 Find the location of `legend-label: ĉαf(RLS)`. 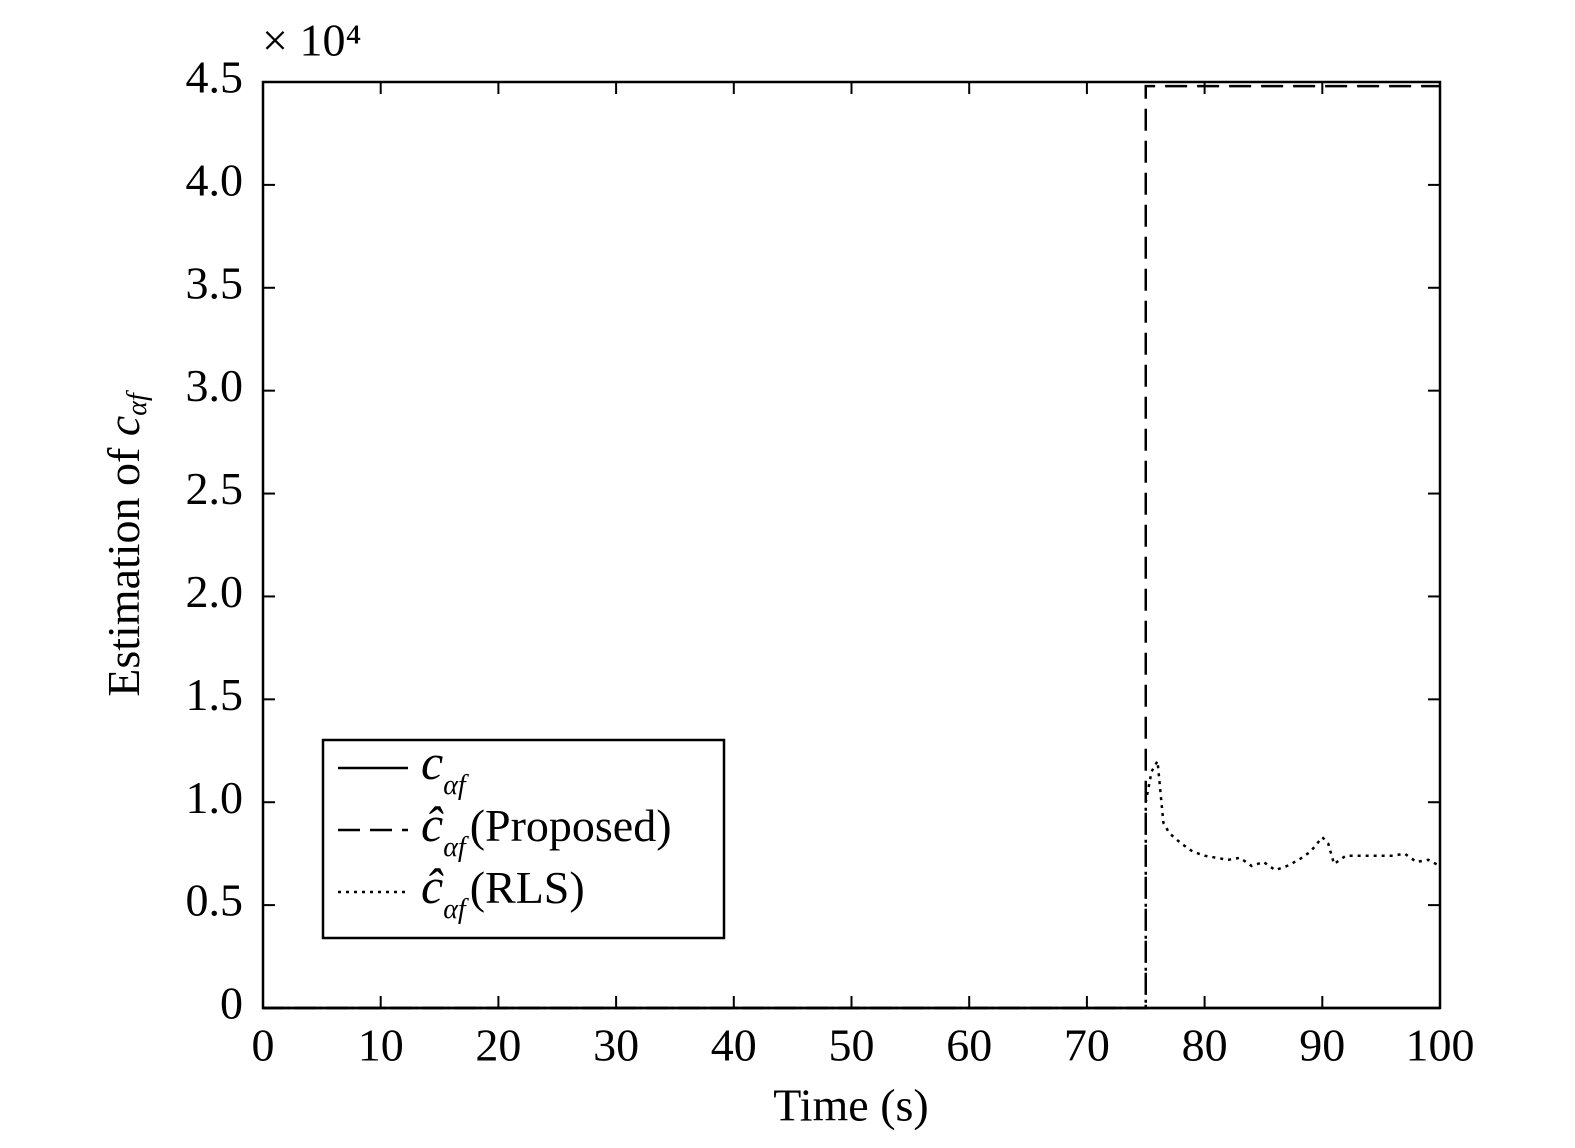

legend-label: ĉαf(RLS) is located at coordinates (503, 891).